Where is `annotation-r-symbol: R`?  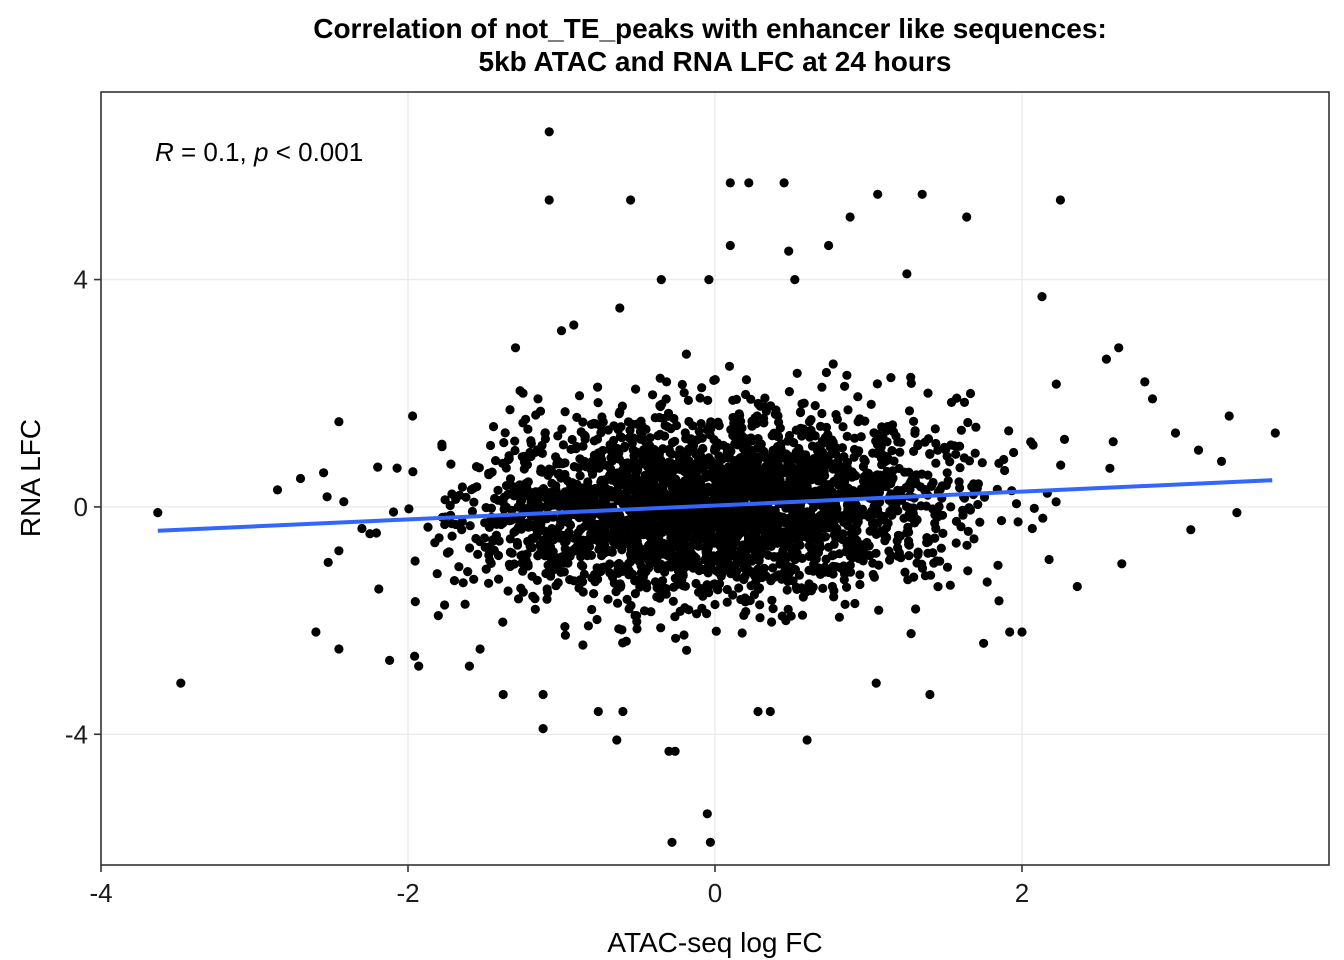 annotation-r-symbol: R is located at coordinates (164, 152).